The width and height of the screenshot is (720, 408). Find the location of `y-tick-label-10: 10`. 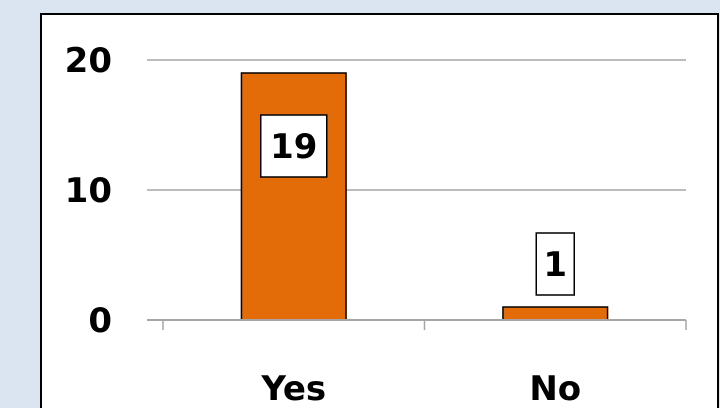

y-tick-label-10: 10 is located at coordinates (88, 191).